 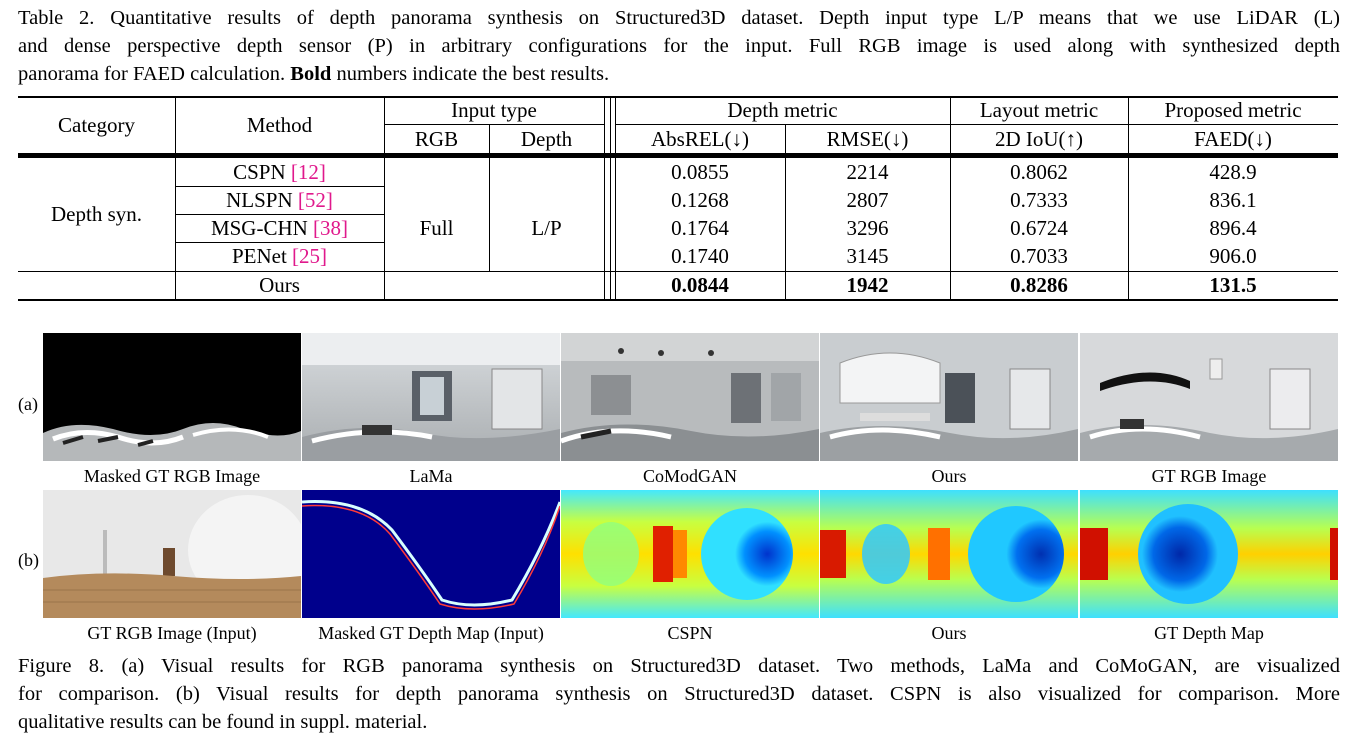 What do you see at coordinates (172, 476) in the screenshot?
I see `image-caption: Masked GT RGB Image` at bounding box center [172, 476].